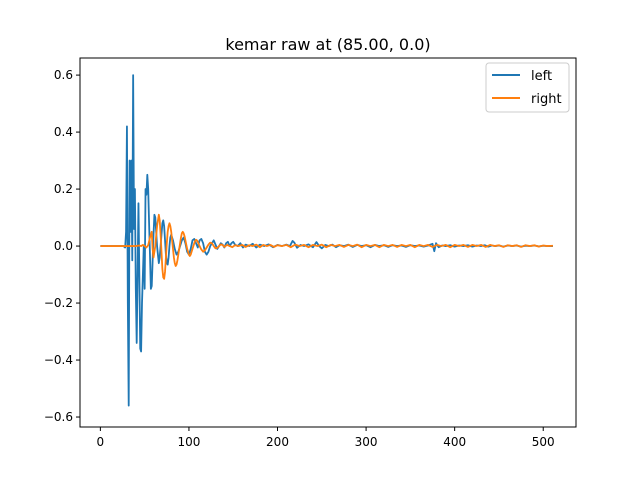 This screenshot has width=640, height=484. What do you see at coordinates (58, 417) in the screenshot?
I see `y-tick-label: −0.6` at bounding box center [58, 417].